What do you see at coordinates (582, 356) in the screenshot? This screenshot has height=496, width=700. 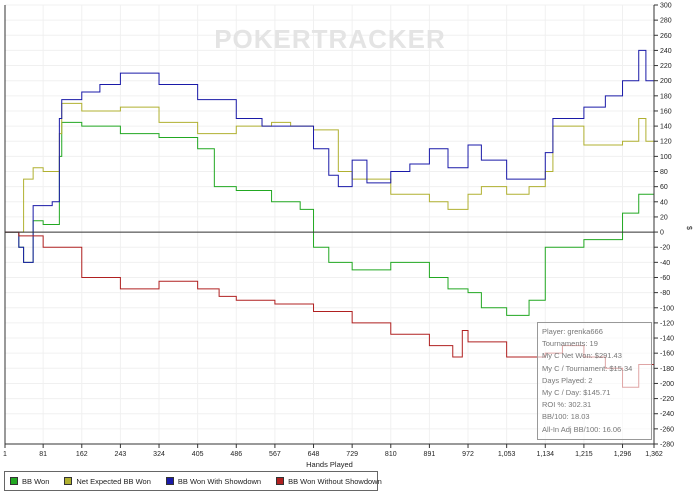 I see `stat-net-won: My C Net Won: $291.43` at bounding box center [582, 356].